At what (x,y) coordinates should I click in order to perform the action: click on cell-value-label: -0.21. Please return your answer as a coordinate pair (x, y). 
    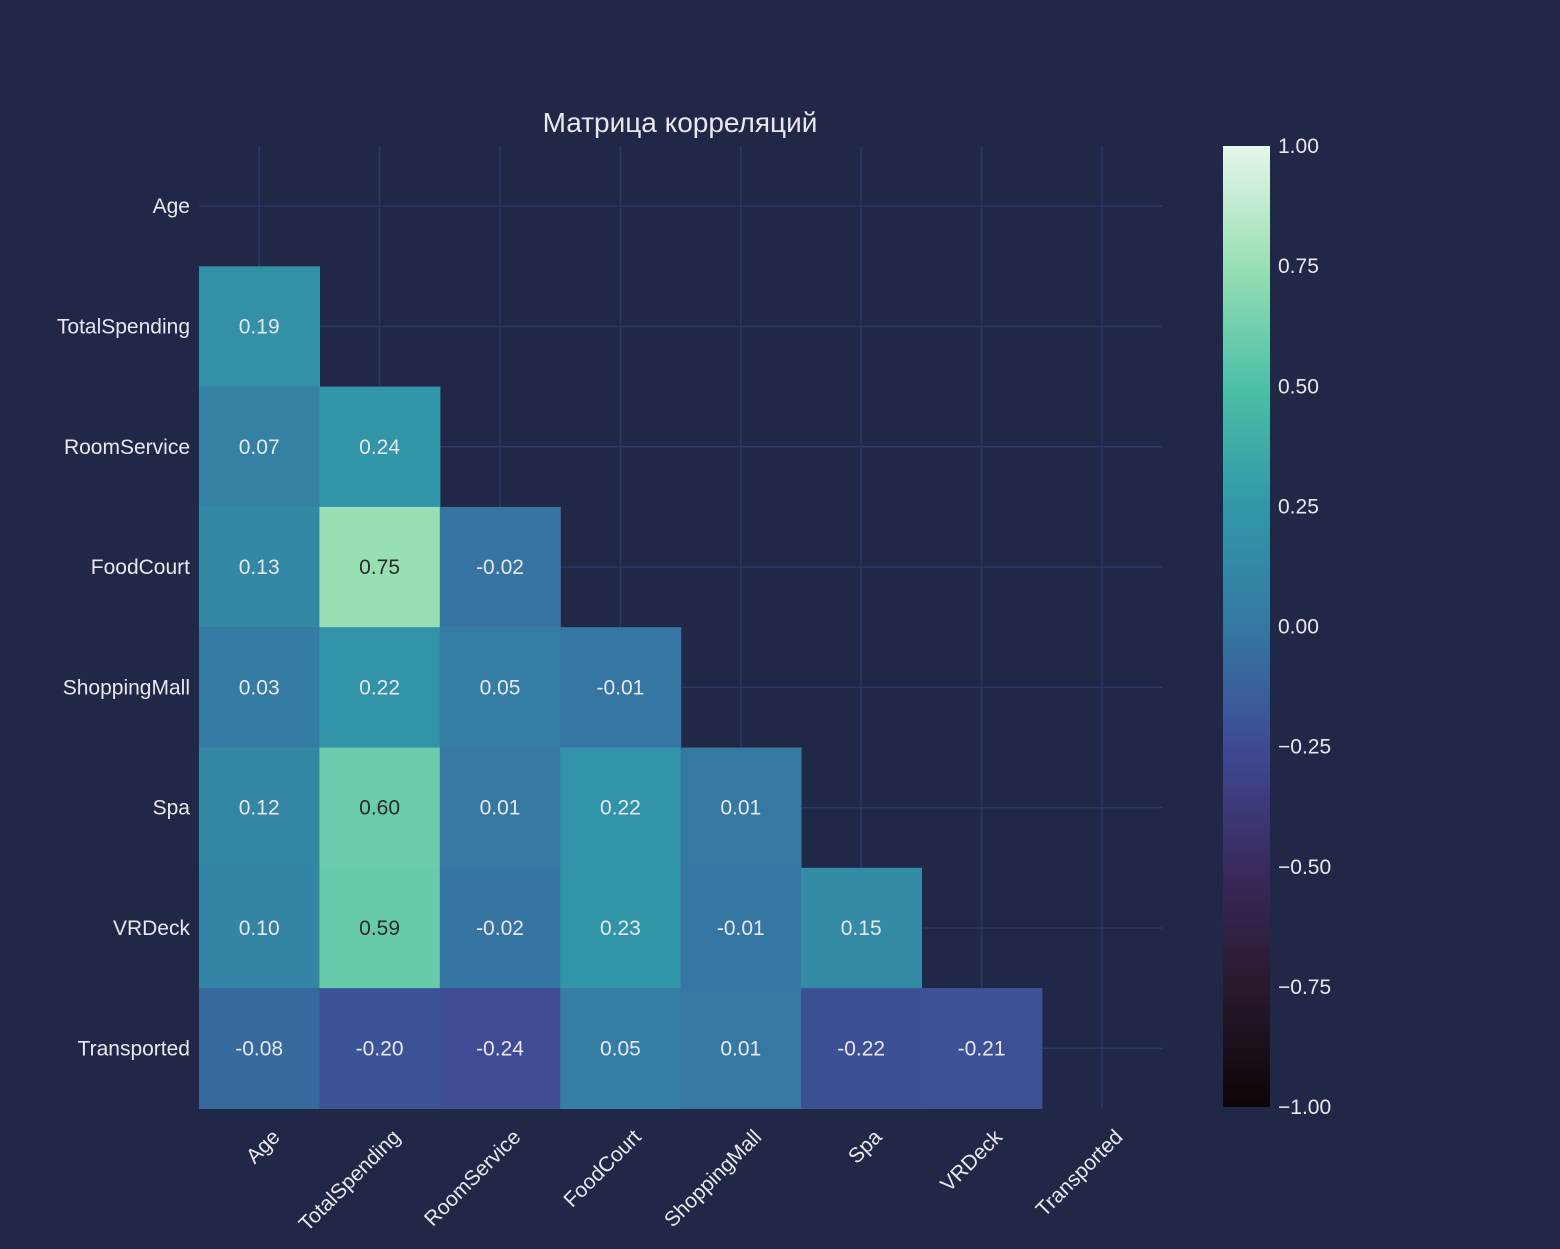
    Looking at the image, I should click on (982, 1048).